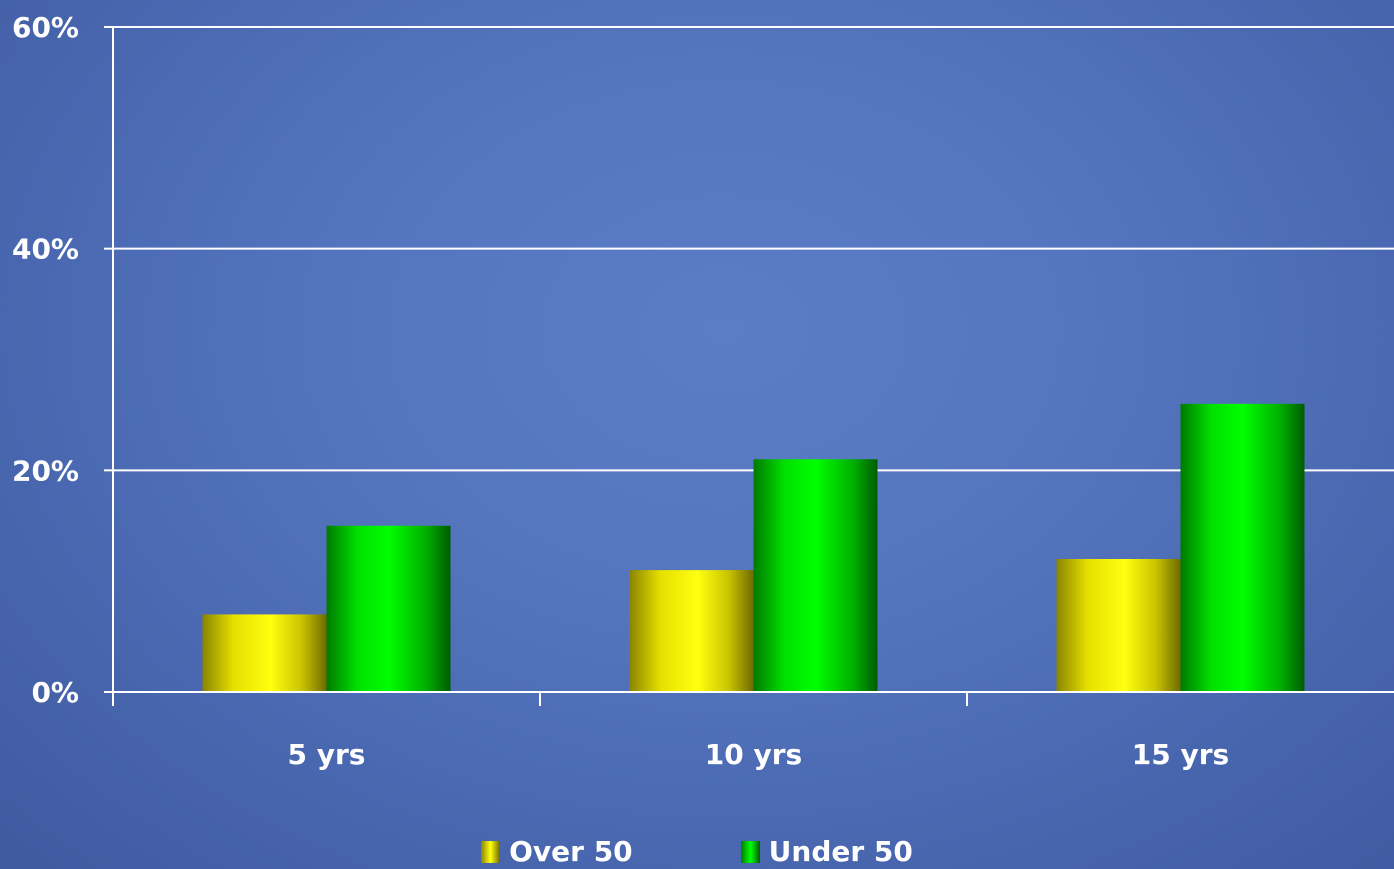 This screenshot has height=869, width=1394. Describe the element at coordinates (1180, 754) in the screenshot. I see `x-tick-label-2: 15 yrs` at that location.